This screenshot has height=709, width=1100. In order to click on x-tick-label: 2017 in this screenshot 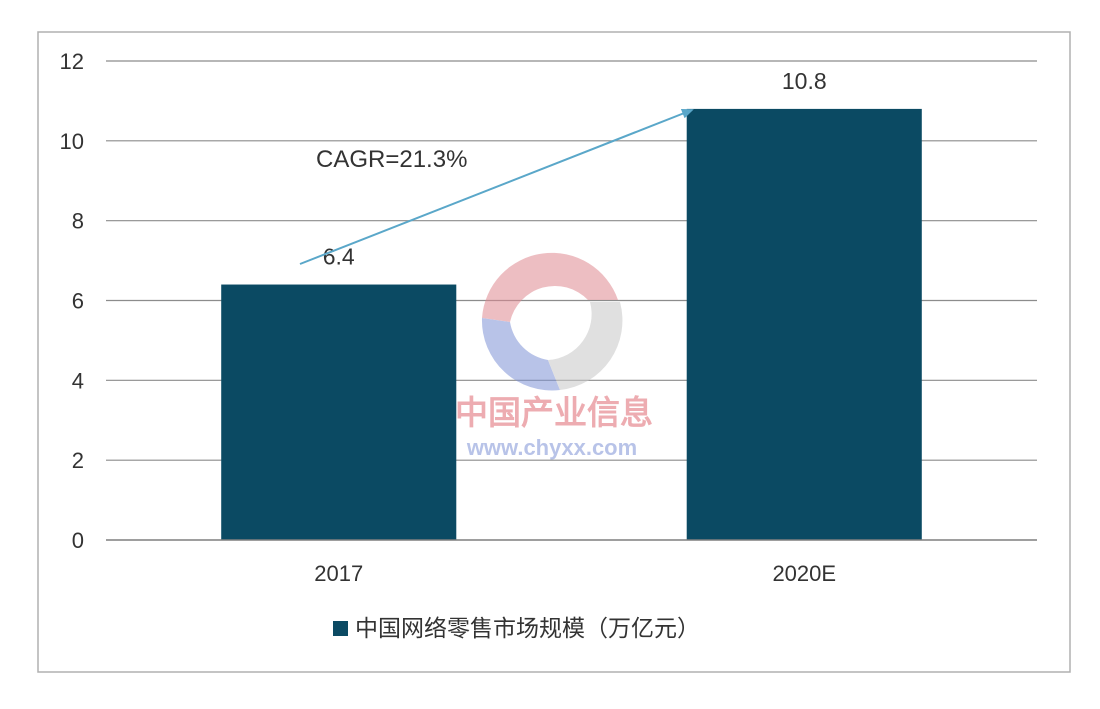, I will do `click(338, 573)`.